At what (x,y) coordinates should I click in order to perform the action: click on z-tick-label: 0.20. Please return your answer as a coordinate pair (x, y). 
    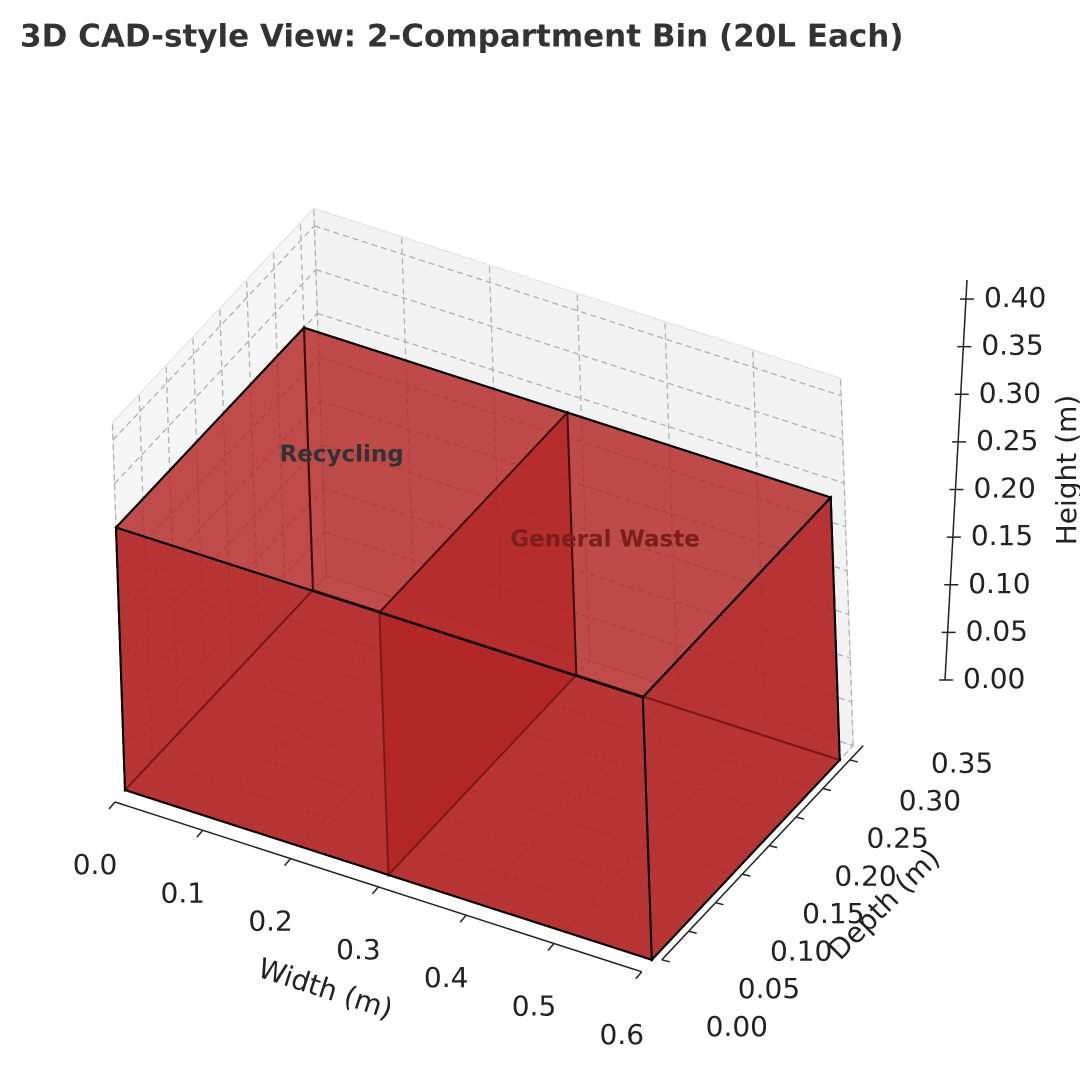
    Looking at the image, I should click on (1004, 488).